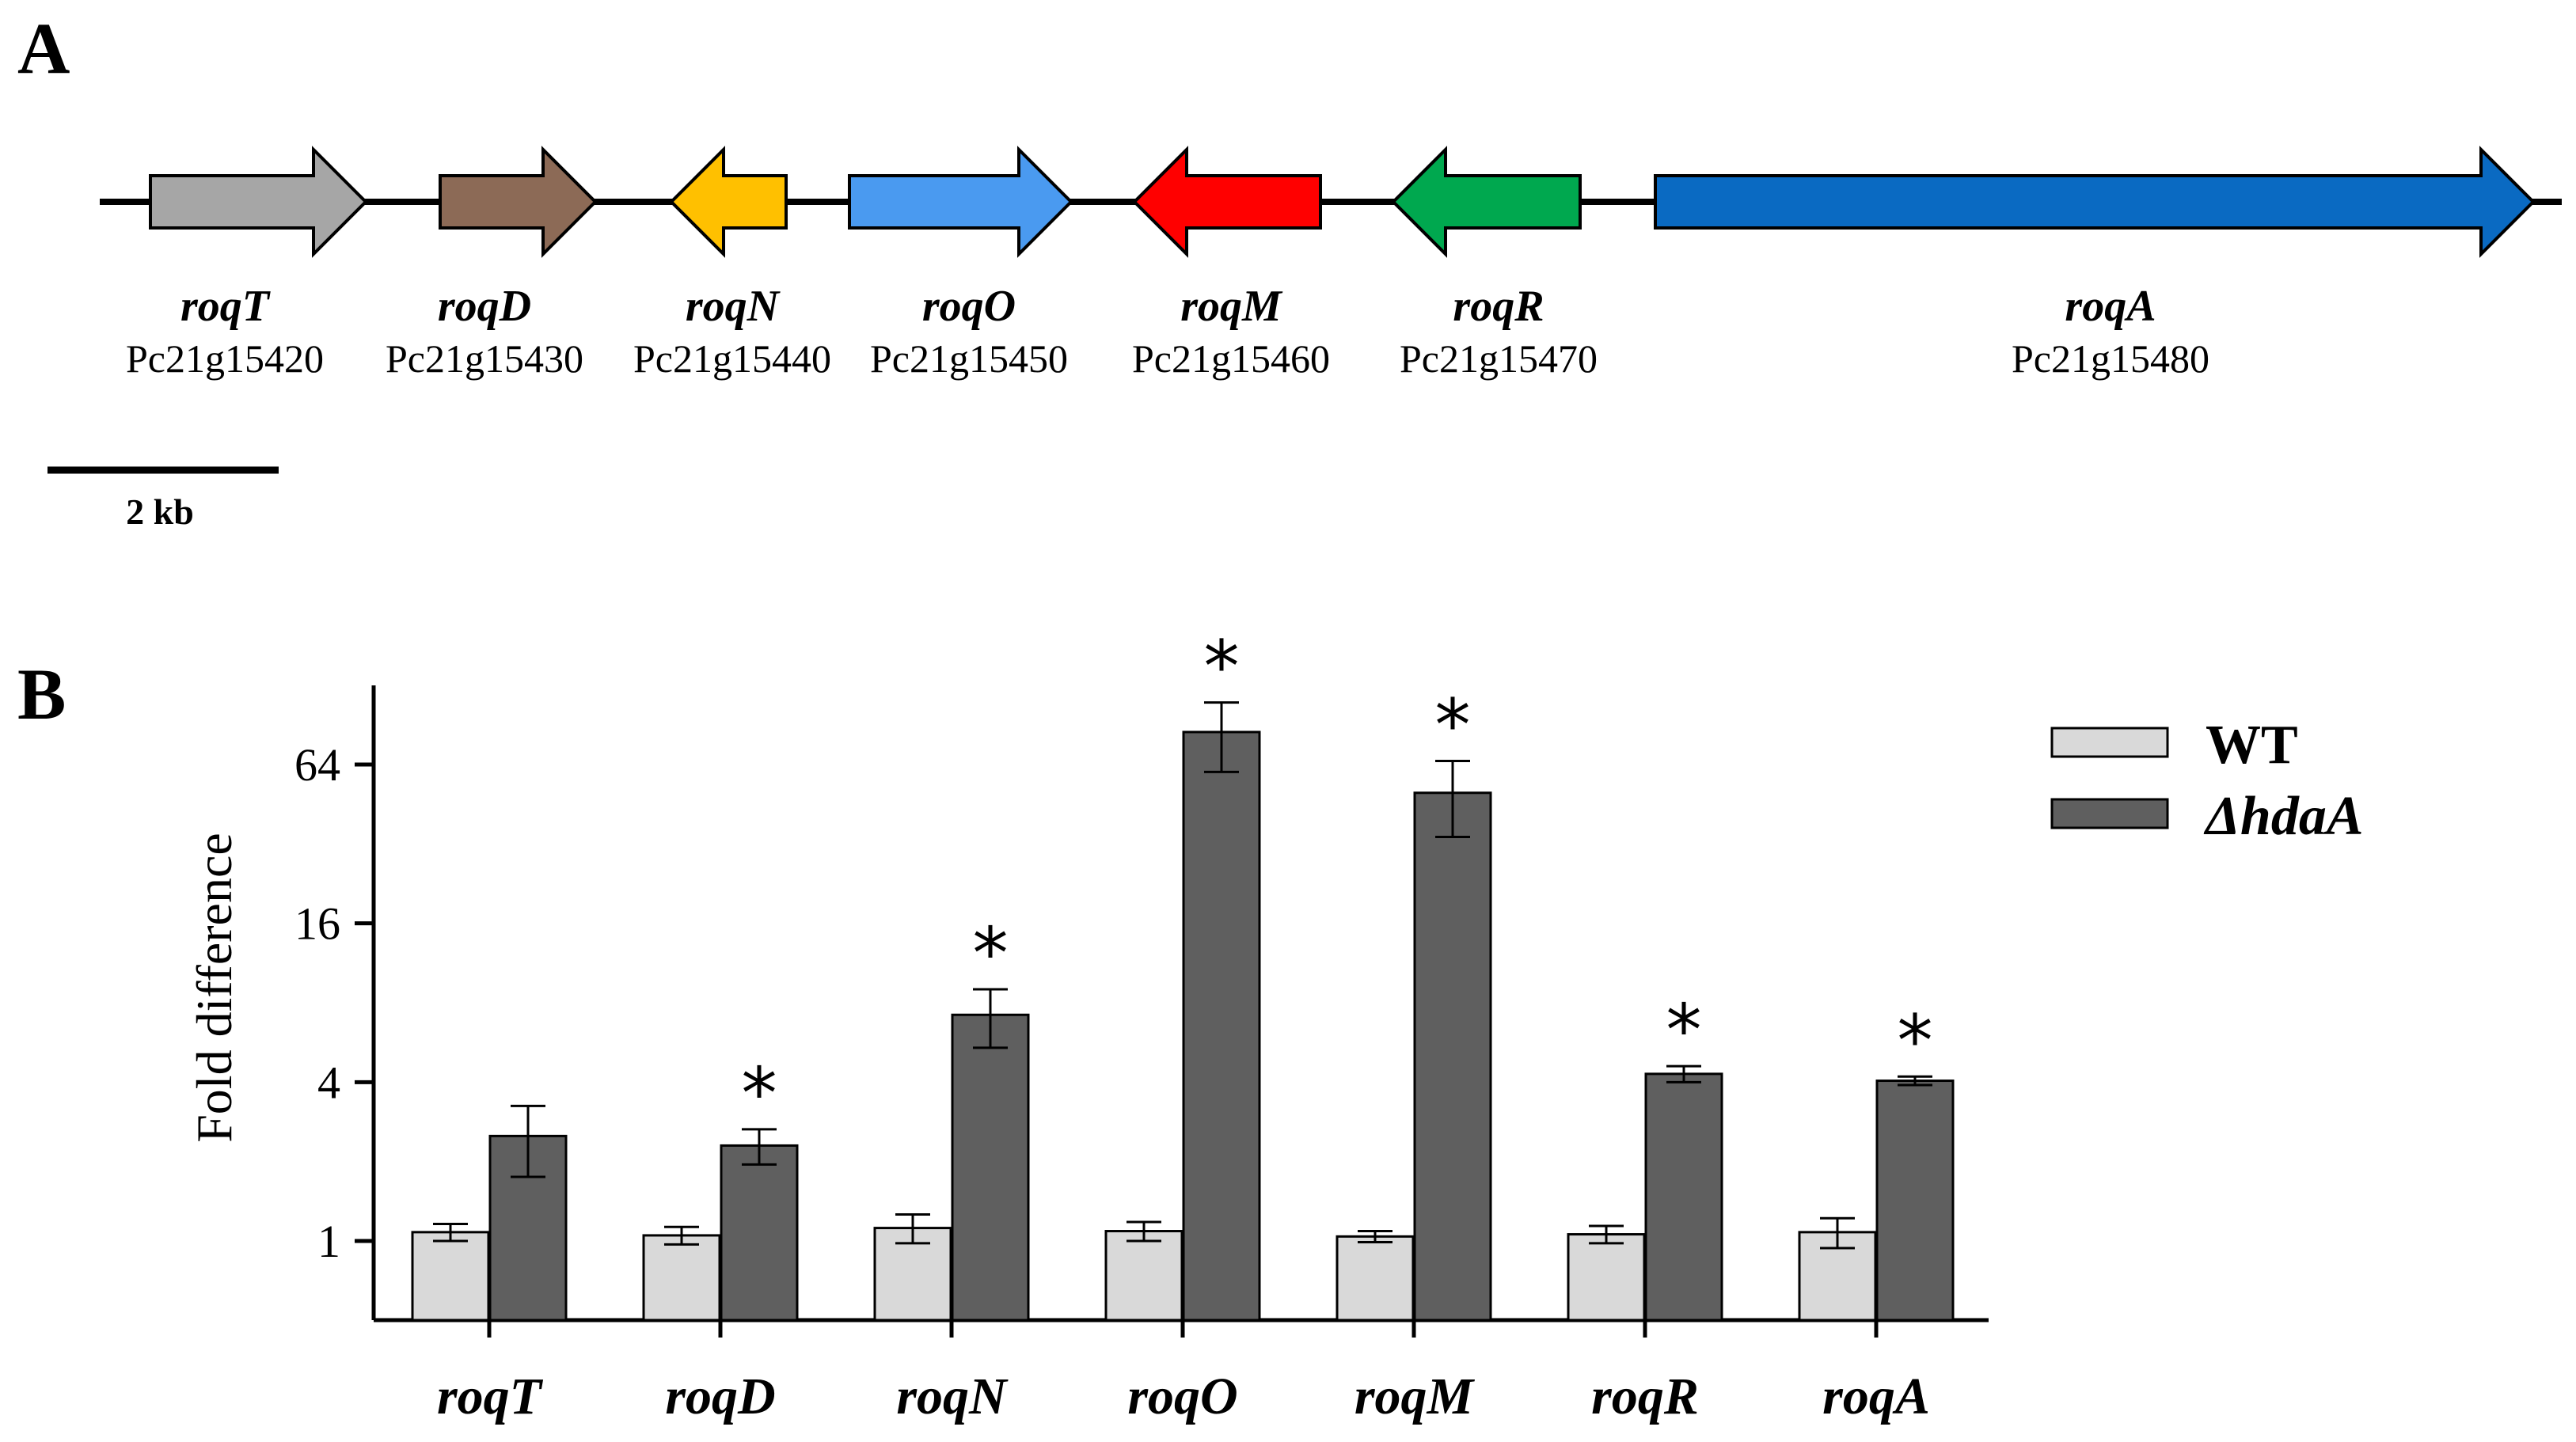 Image resolution: width=2576 pixels, height=1442 pixels. Describe the element at coordinates (1606, 1277) in the screenshot. I see `bar-wt-roqR` at that location.